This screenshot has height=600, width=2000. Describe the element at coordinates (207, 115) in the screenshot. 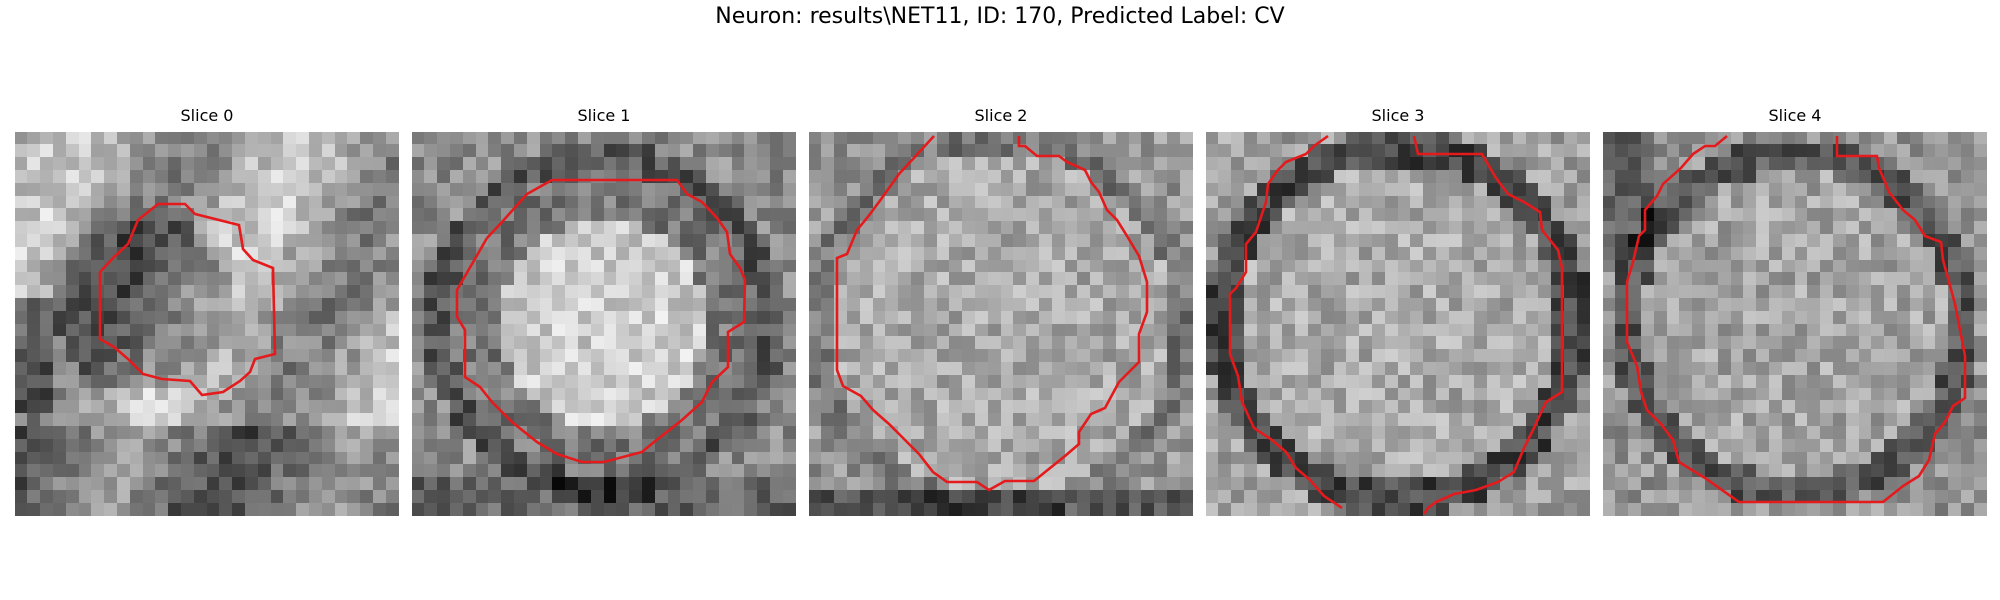

I see `slice-title: Slice 0` at that location.